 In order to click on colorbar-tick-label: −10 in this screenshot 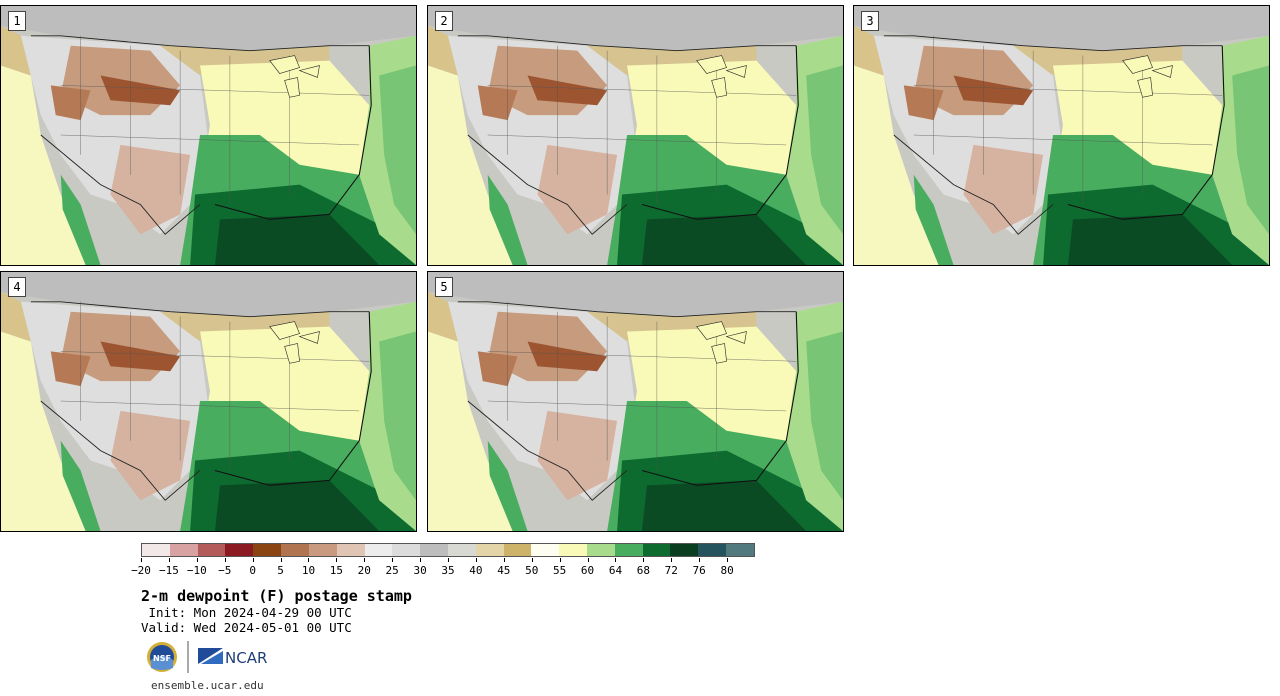, I will do `click(196, 570)`.